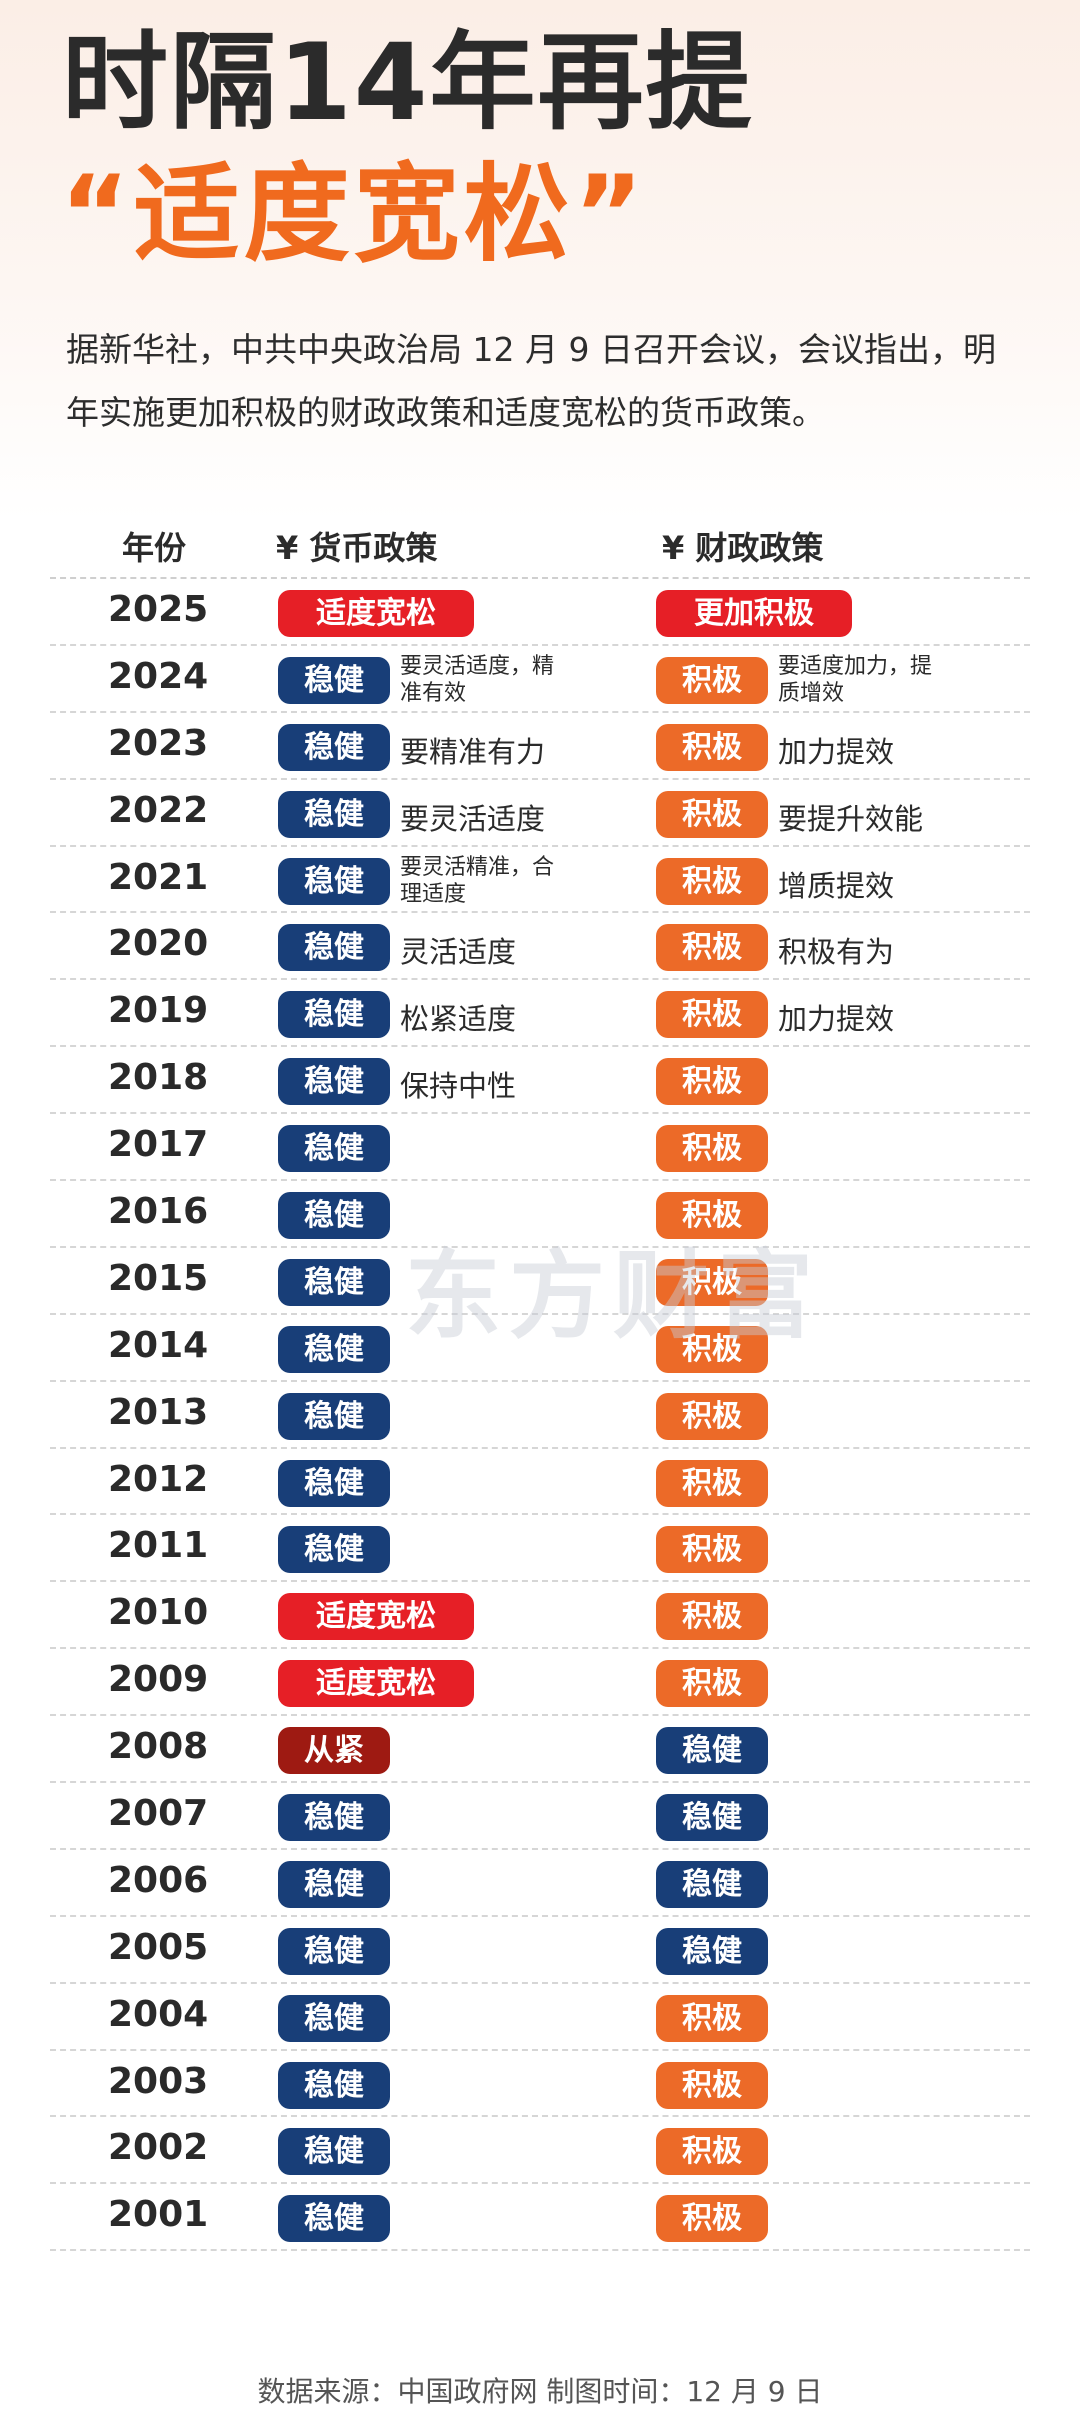 This screenshot has width=1080, height=2410. Describe the element at coordinates (158, 1145) in the screenshot. I see `year-cell: 2017` at that location.